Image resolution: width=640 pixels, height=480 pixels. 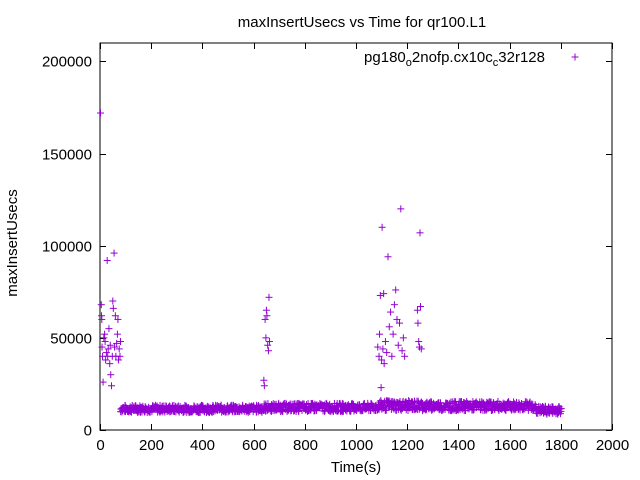 What do you see at coordinates (151, 445) in the screenshot?
I see `x-tick-label: 200` at bounding box center [151, 445].